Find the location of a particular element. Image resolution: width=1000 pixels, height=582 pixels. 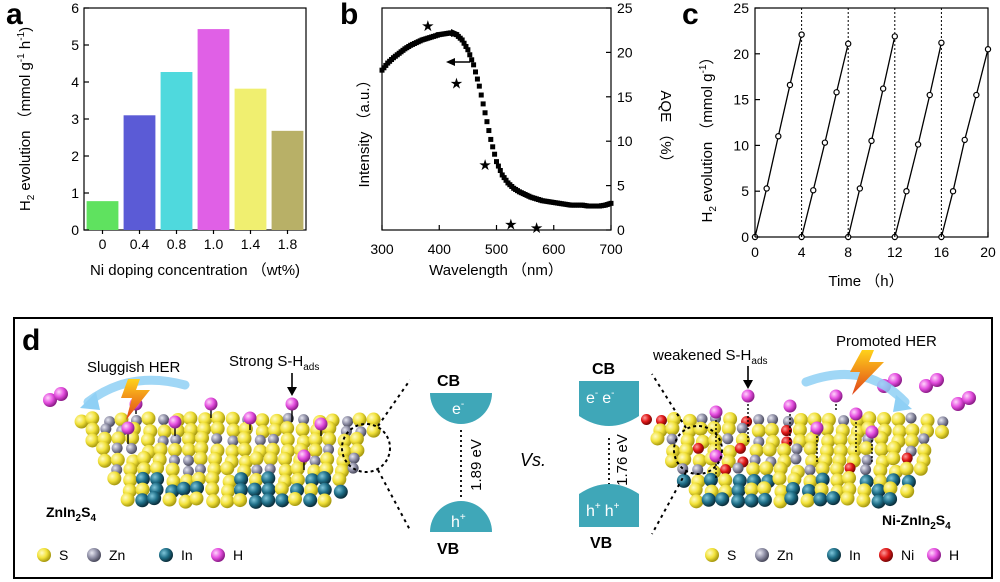

panel-c-xlabel: Time （h） is located at coordinates (865, 281).